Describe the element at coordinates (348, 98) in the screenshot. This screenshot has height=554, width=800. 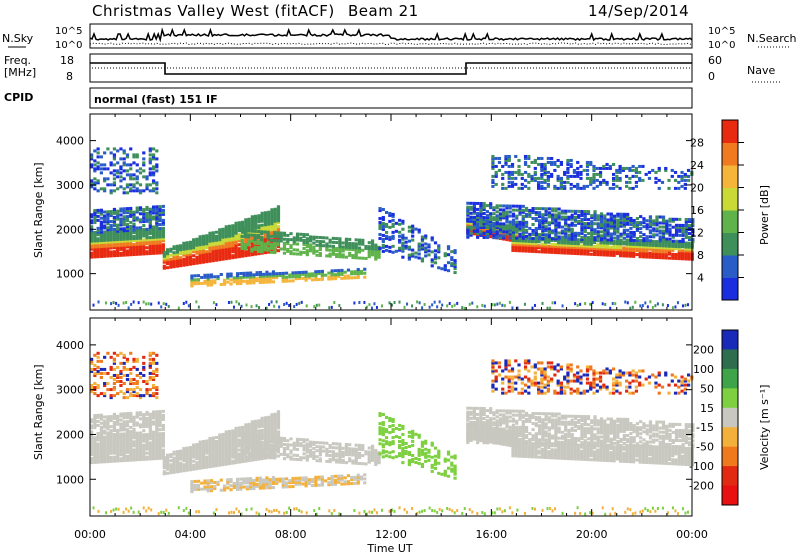
I see `cpid-strip: CPID normal (fast) 151 IF` at that location.